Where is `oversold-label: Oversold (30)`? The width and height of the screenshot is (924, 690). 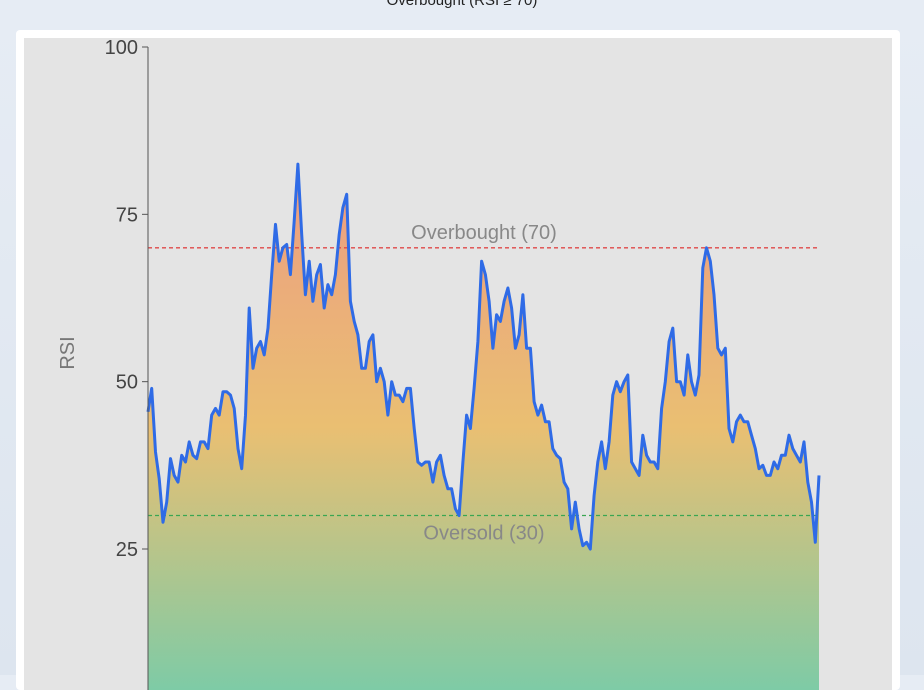
oversold-label: Oversold (30) is located at coordinates (483, 534).